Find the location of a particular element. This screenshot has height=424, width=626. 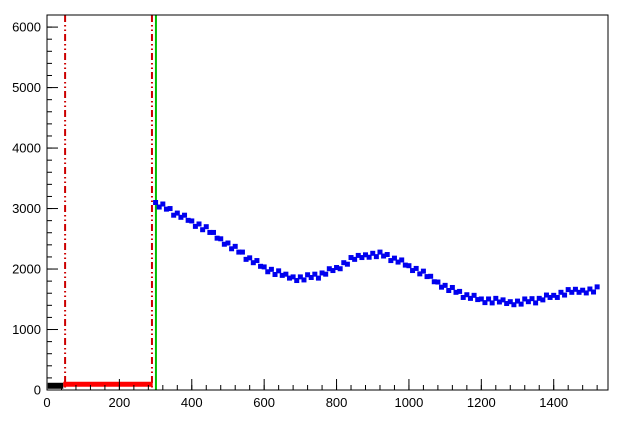

y-tick-label: 6000 is located at coordinates (26, 27).